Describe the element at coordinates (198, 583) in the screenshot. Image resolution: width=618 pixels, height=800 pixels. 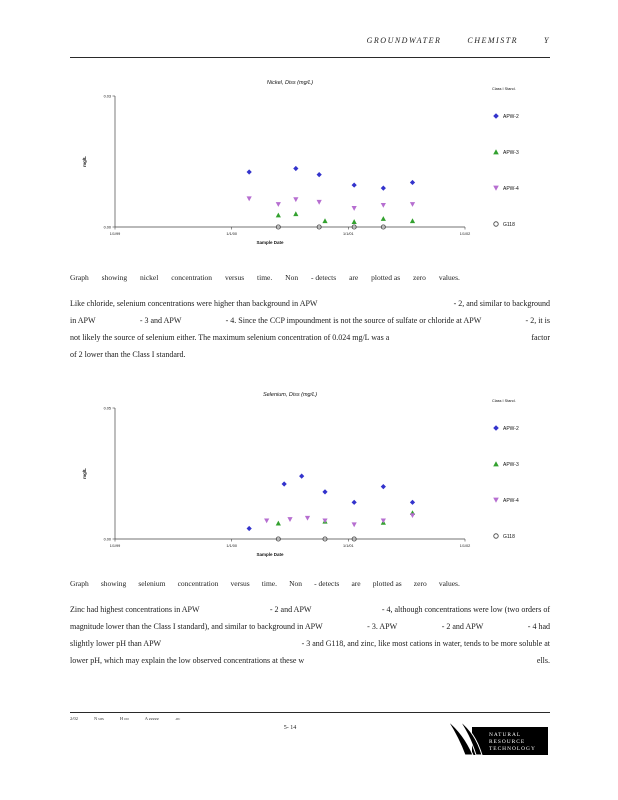
I see `caption-word: concentration` at that location.